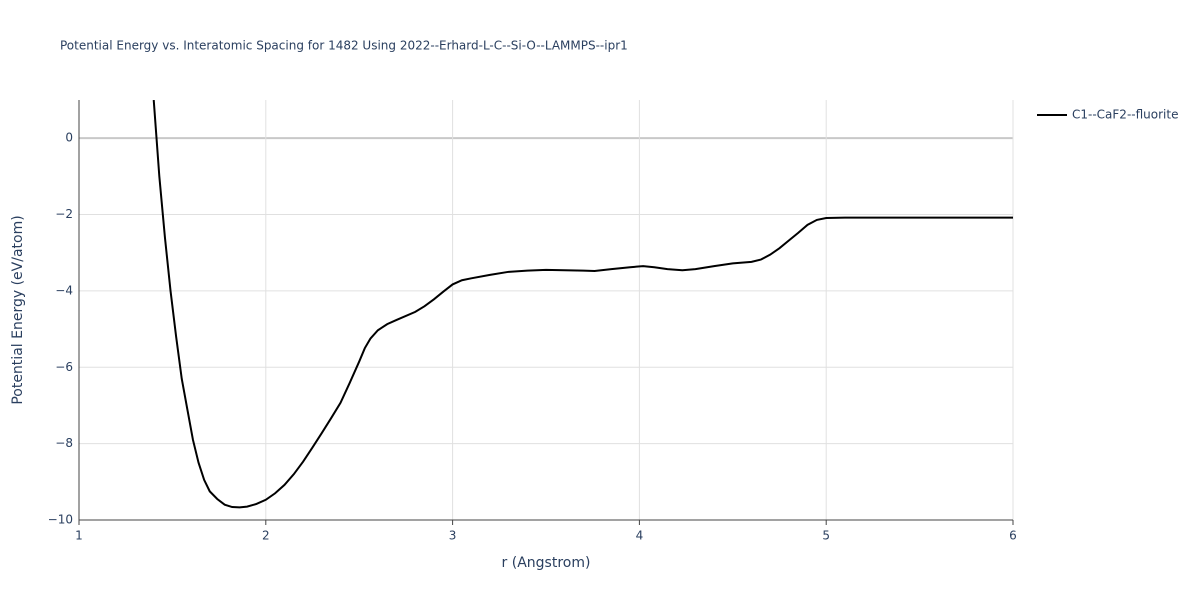 The image size is (1200, 600). I want to click on y-tick-label: −10, so click(60, 520).